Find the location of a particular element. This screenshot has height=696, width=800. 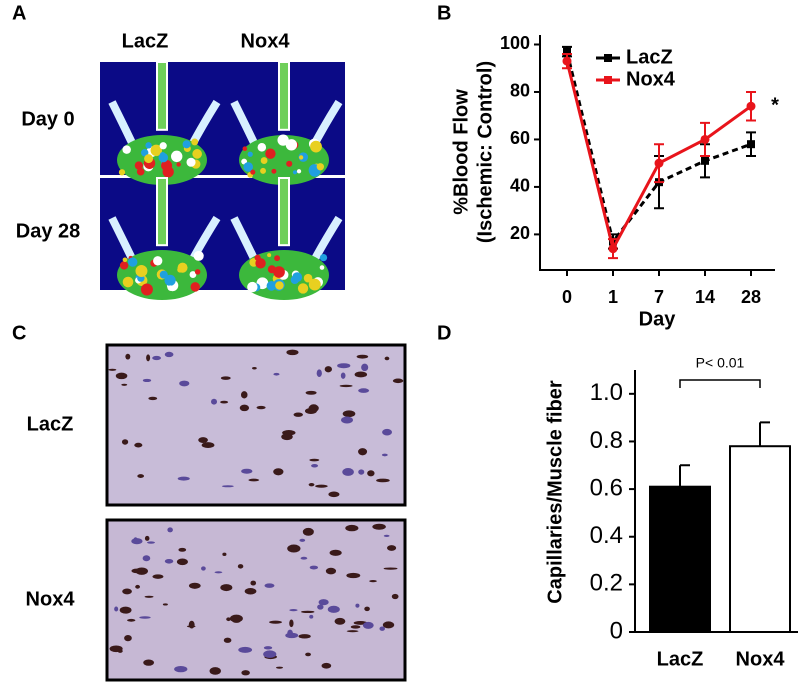

bracket is located at coordinates (720, 383).